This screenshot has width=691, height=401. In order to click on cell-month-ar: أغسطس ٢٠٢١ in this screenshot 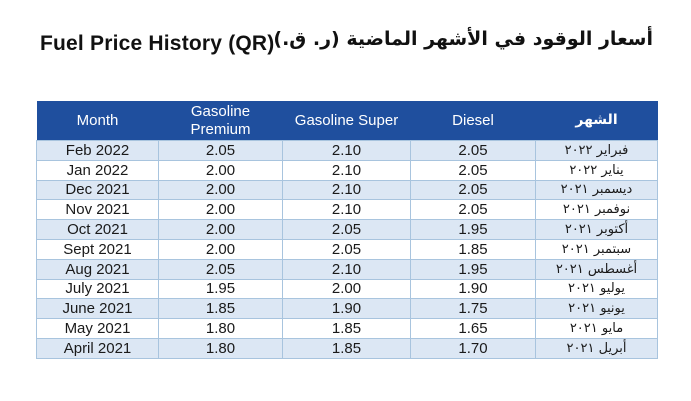, I will do `click(596, 269)`.